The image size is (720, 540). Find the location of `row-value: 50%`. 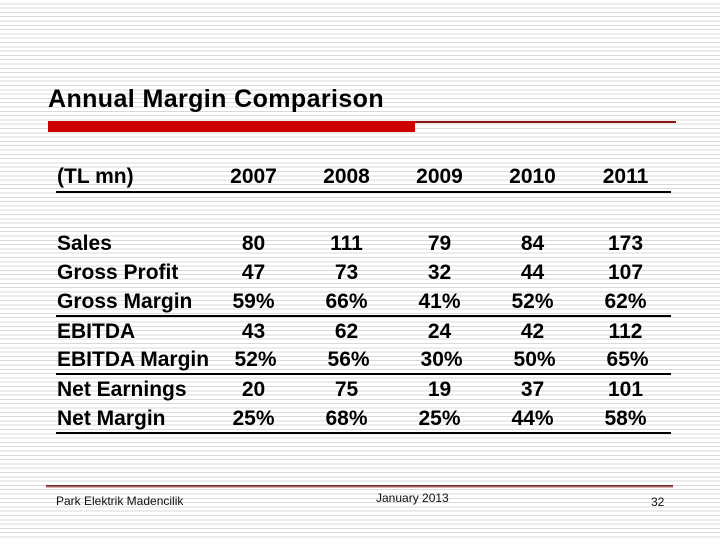

row-value: 50% is located at coordinates (534, 360).